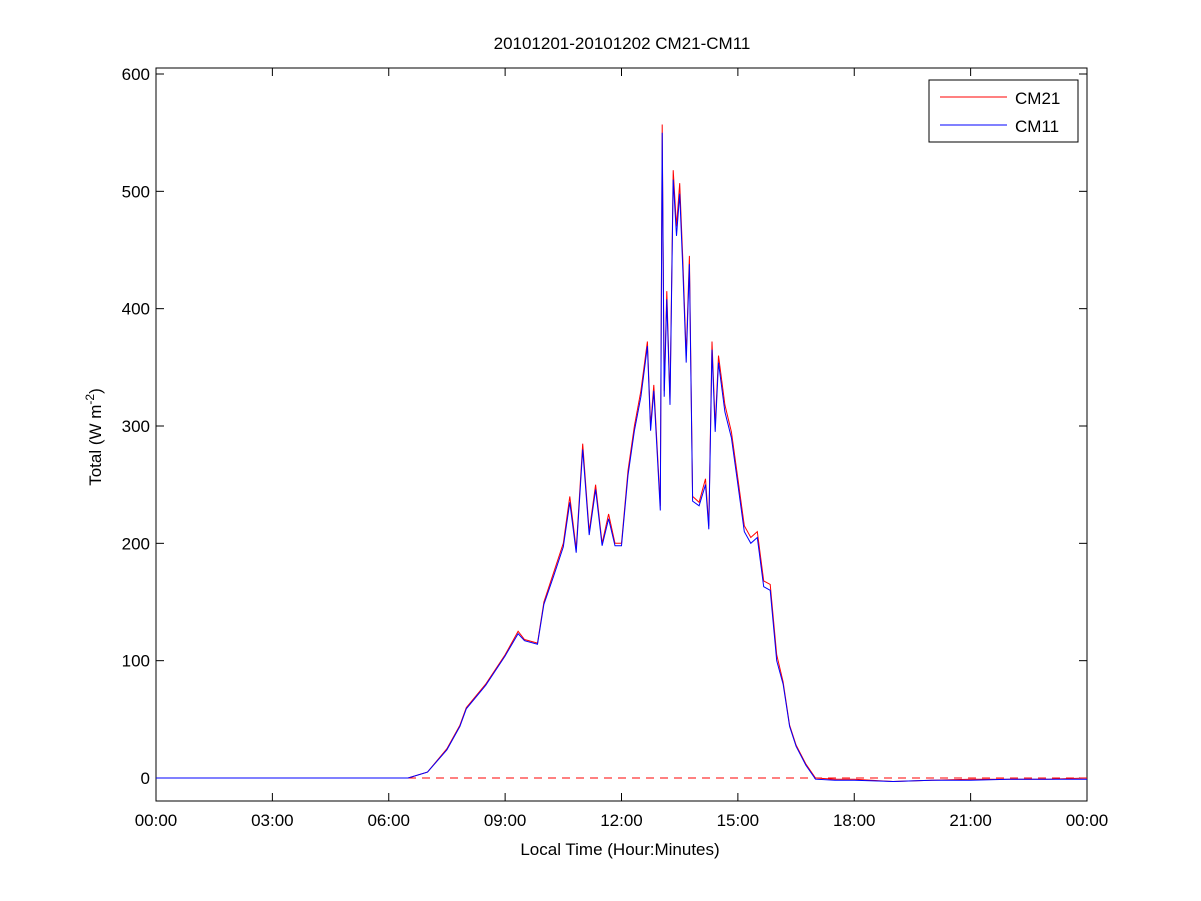 The image size is (1201, 901). Describe the element at coordinates (970, 820) in the screenshot. I see `x-tick-label: 21:00` at that location.